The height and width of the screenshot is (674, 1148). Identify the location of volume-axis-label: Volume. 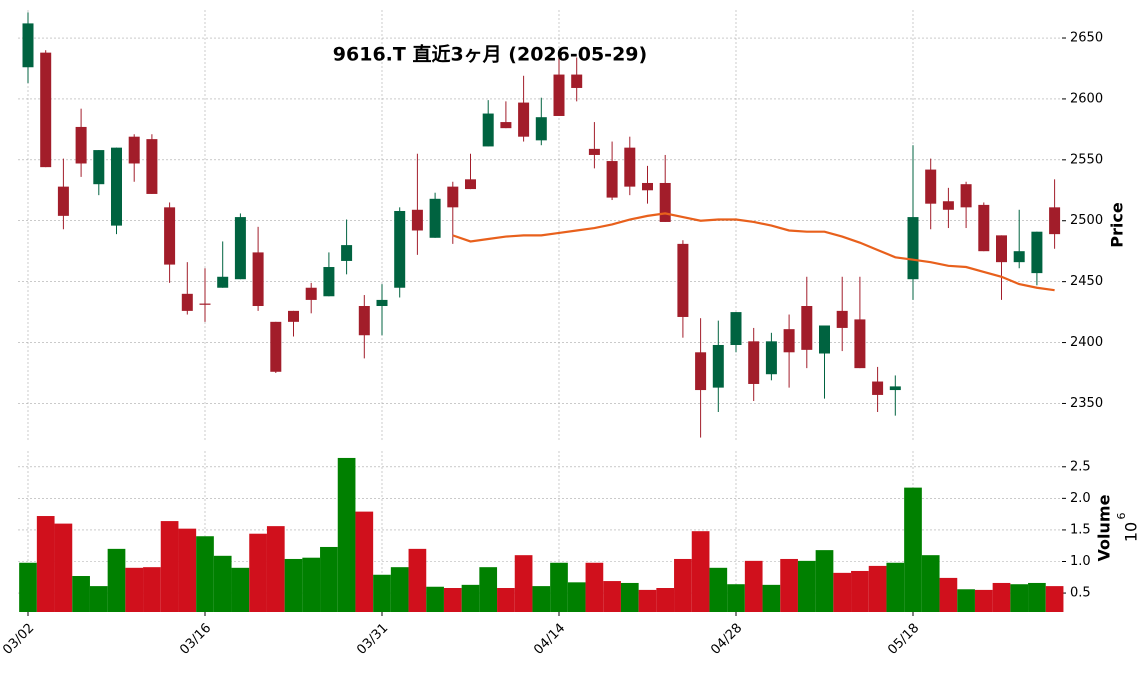
(1104, 527).